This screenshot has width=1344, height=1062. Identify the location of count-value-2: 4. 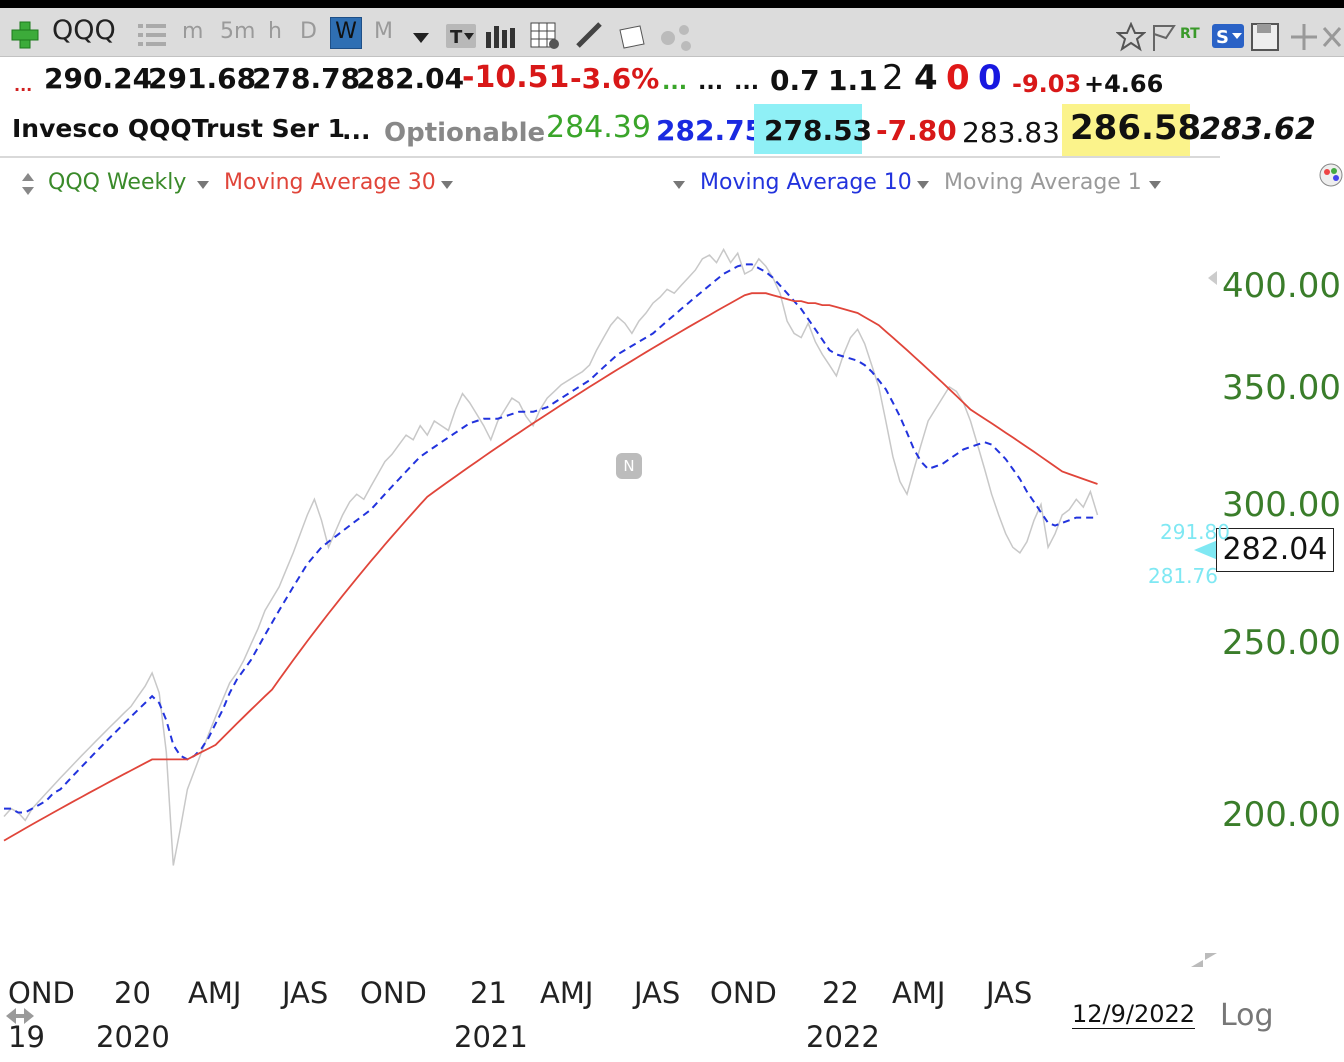
(926, 78).